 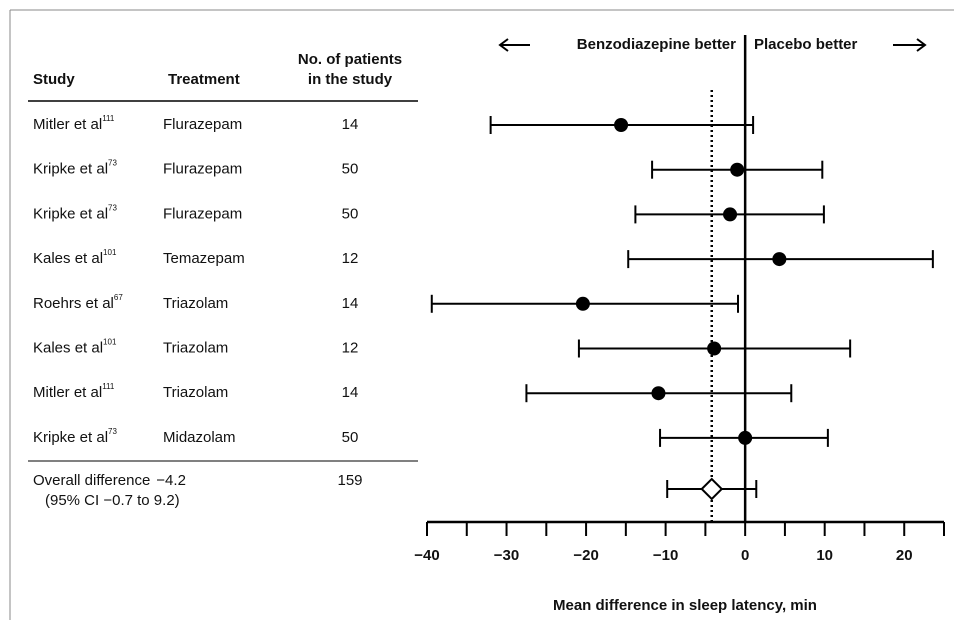 I want to click on treatment: Temazepam, so click(x=204, y=258).